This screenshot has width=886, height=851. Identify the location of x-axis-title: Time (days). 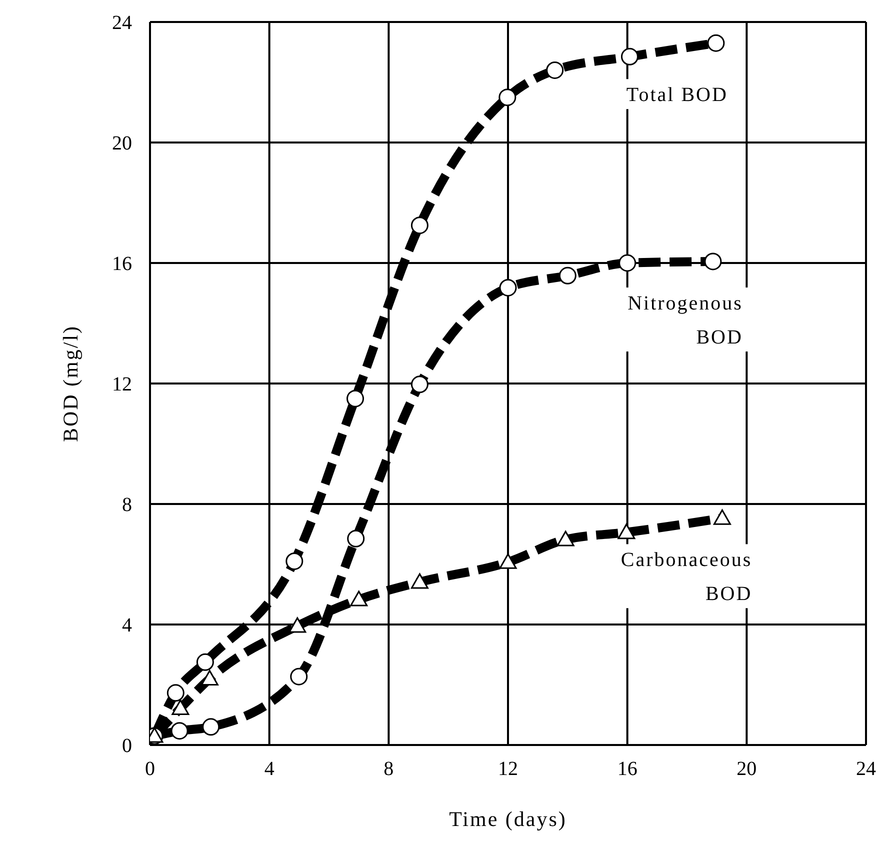
(508, 819).